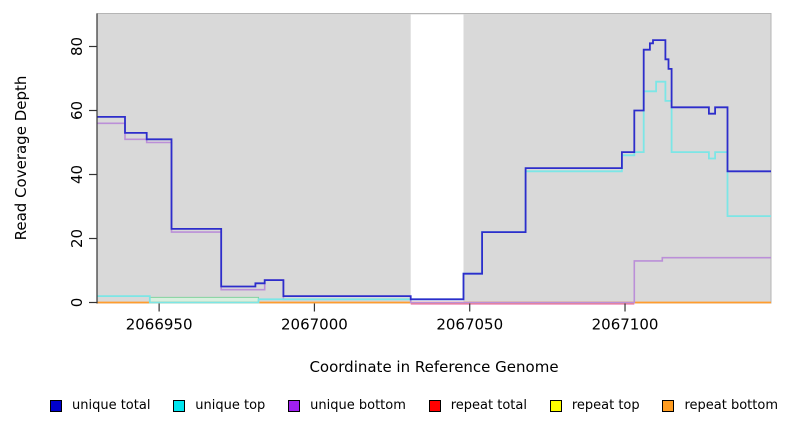 This screenshot has height=432, width=792. What do you see at coordinates (77, 46) in the screenshot?
I see `y-tick-label: 80` at bounding box center [77, 46].